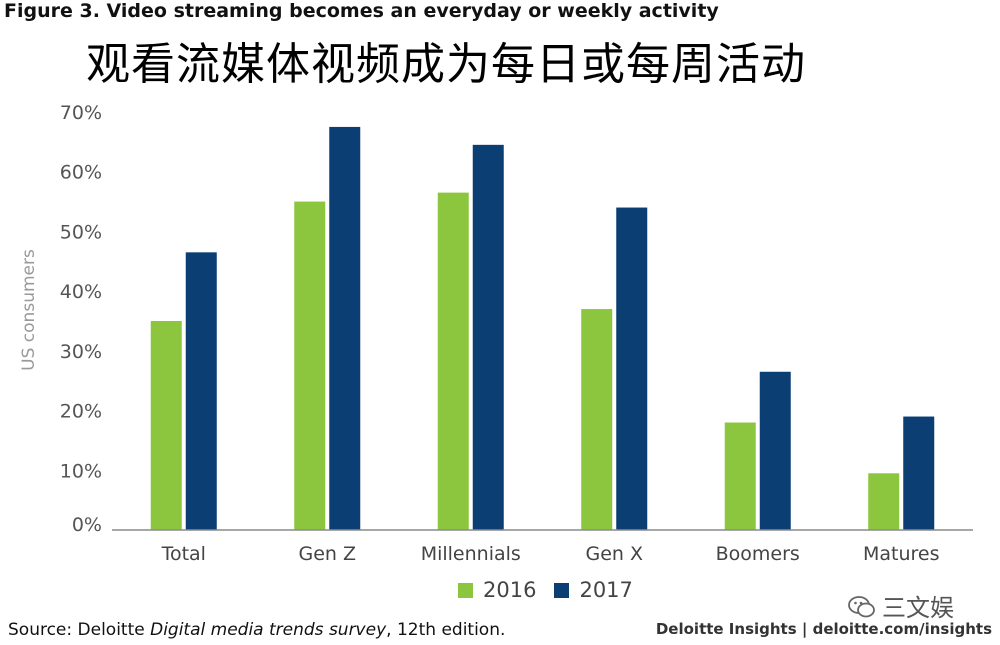 This screenshot has height=645, width=1000. Describe the element at coordinates (740, 476) in the screenshot. I see `bar-2016-boomers` at that location.